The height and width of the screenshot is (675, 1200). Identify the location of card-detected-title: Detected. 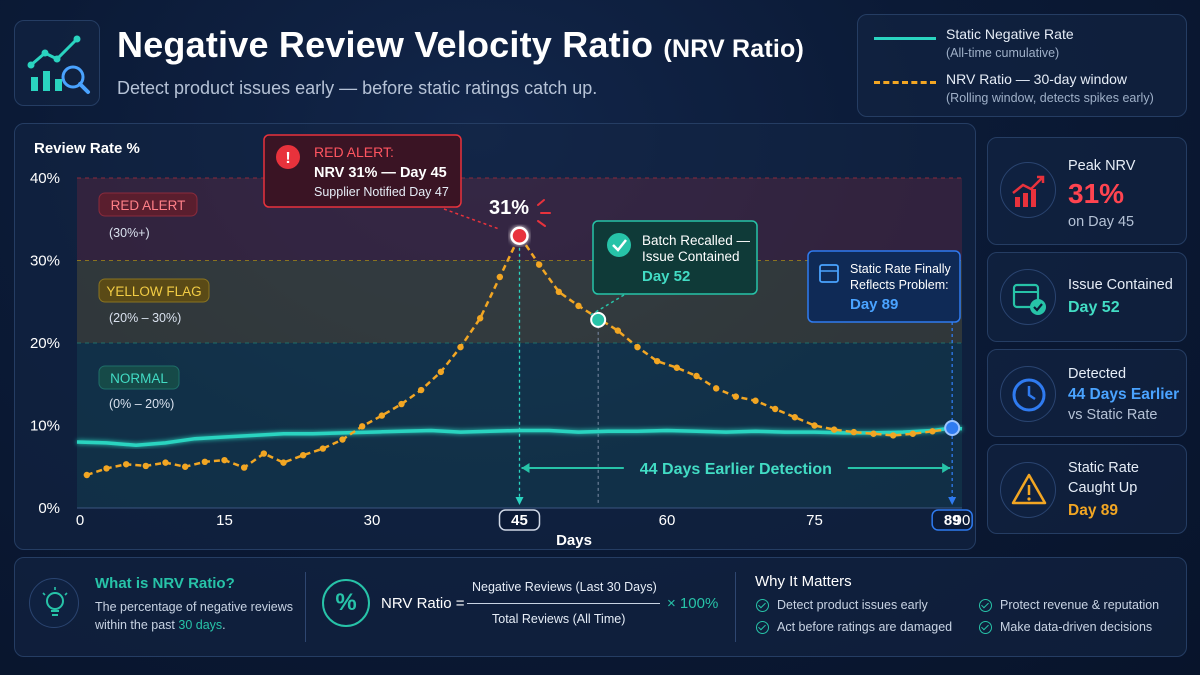
(1097, 374).